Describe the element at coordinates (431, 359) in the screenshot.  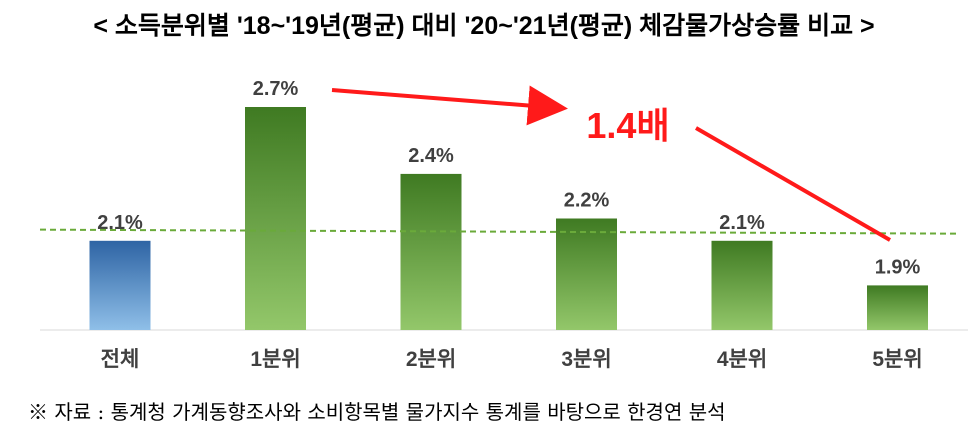
I see `category-label: 2분위` at that location.